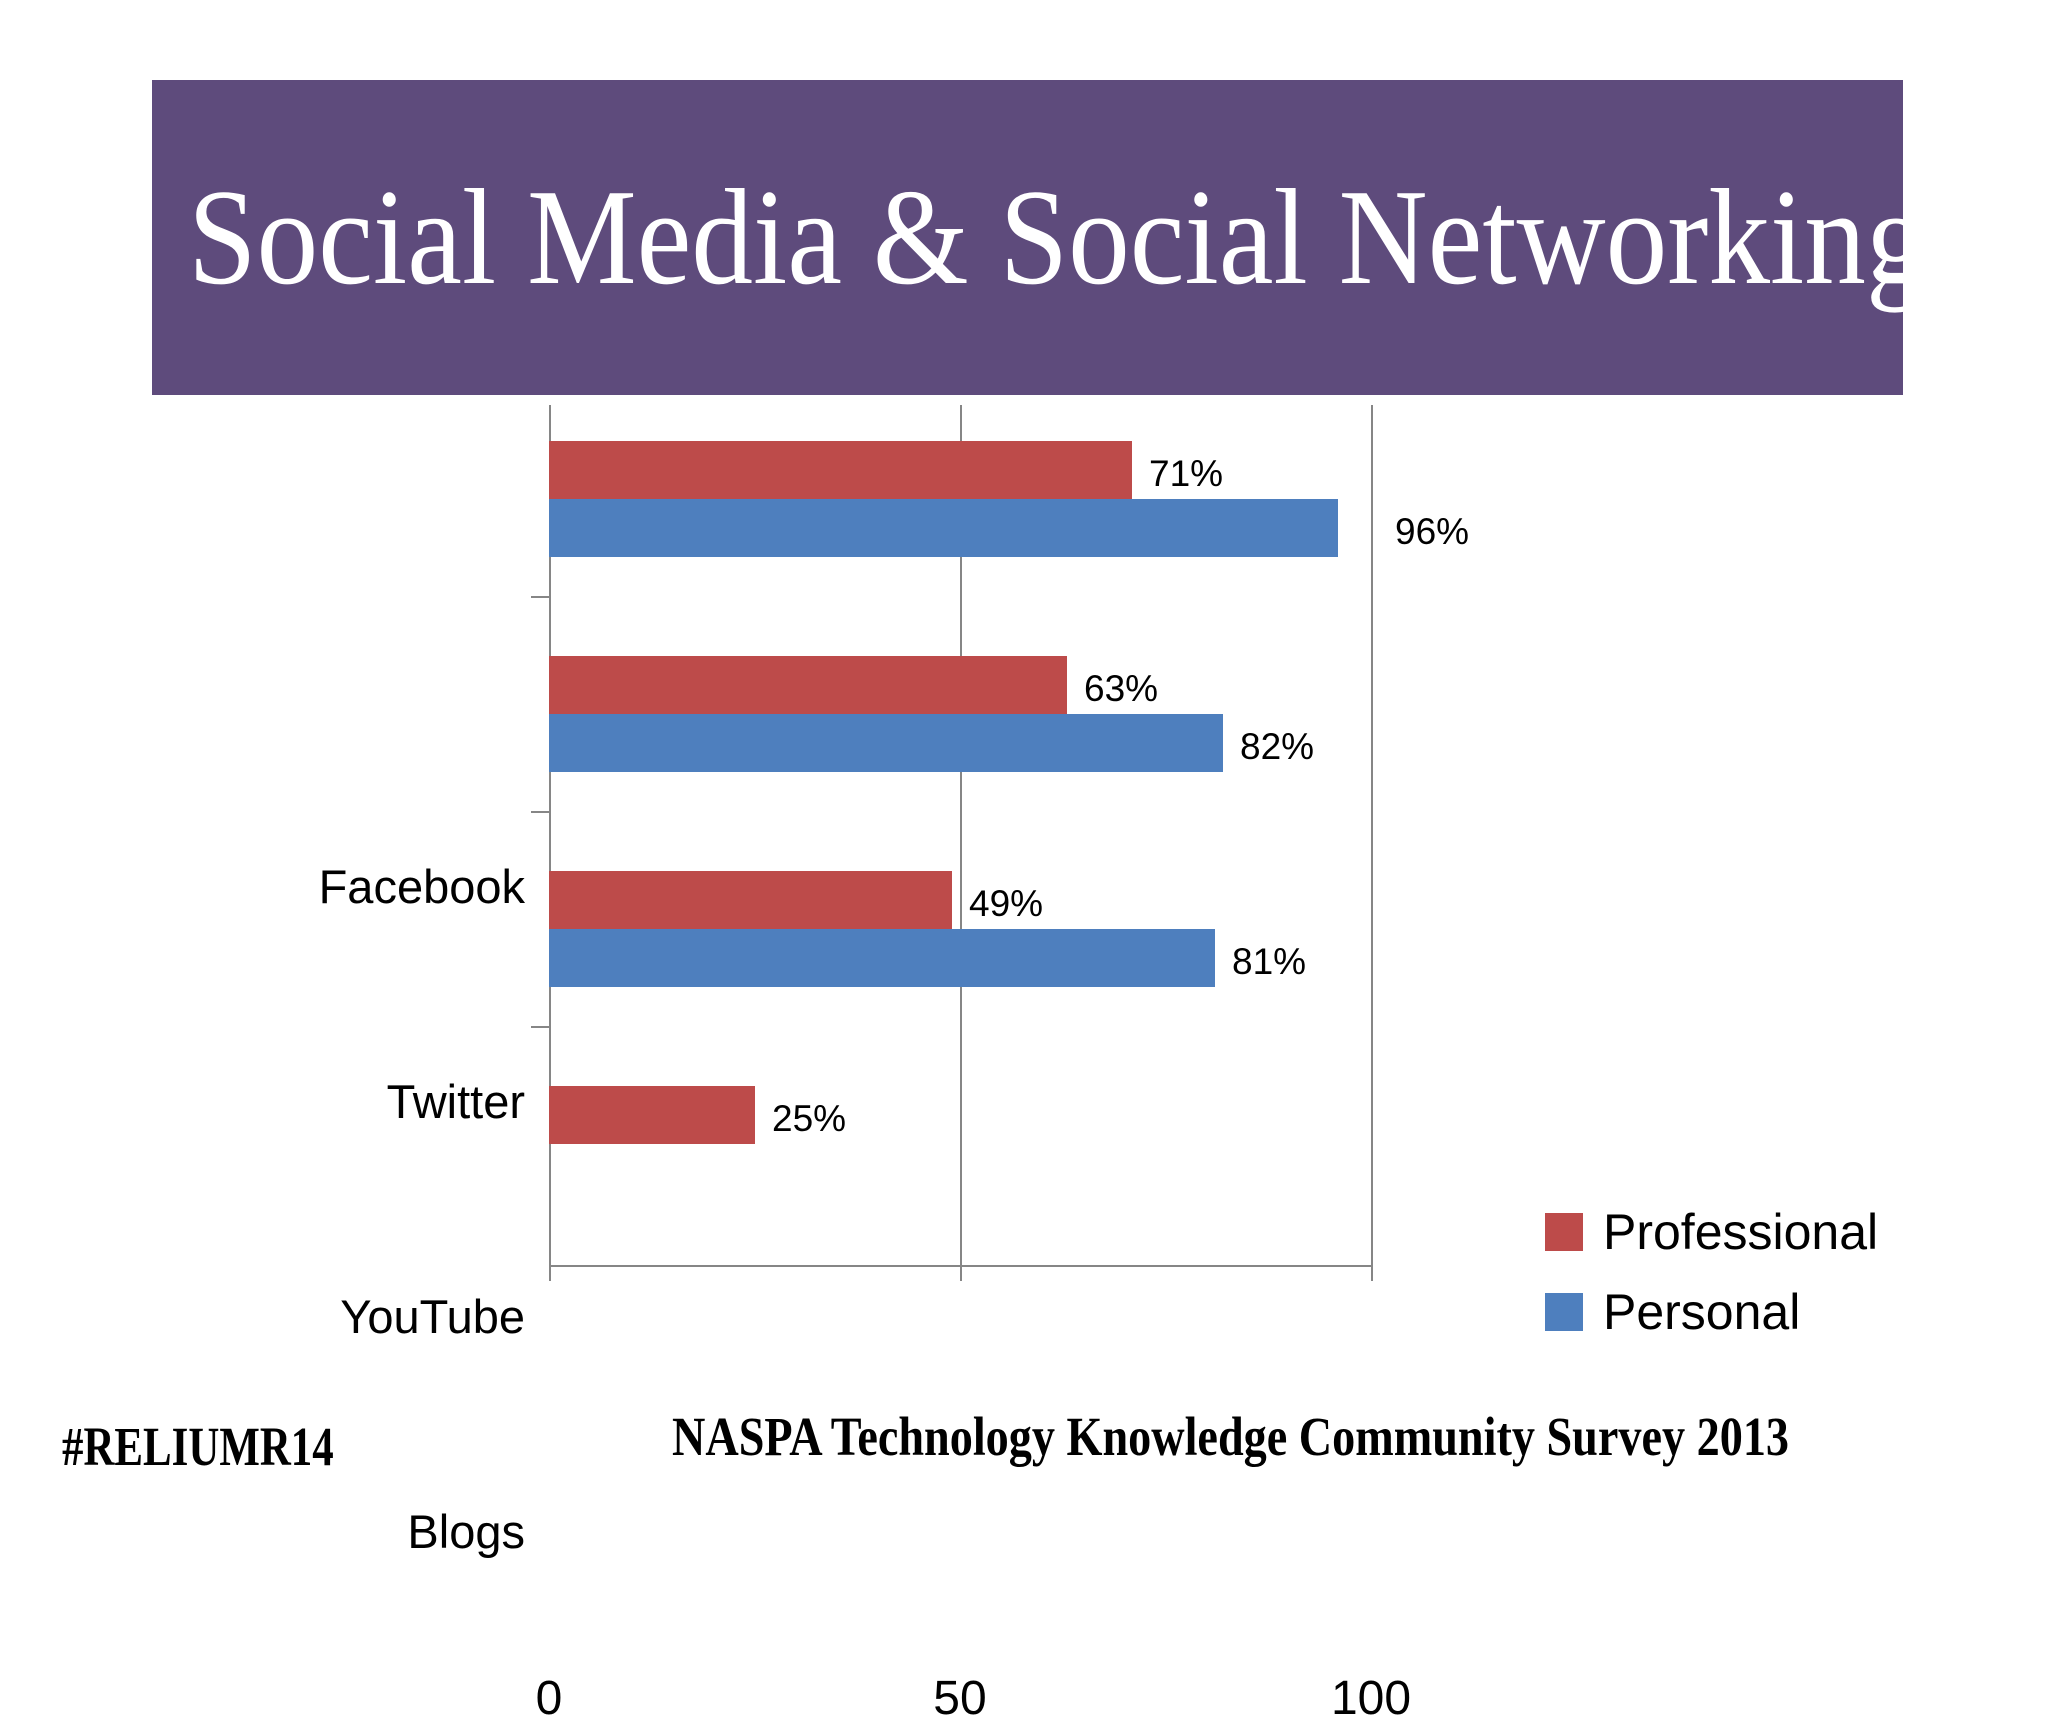 Image resolution: width=2048 pixels, height=1735 pixels. What do you see at coordinates (1269, 961) in the screenshot?
I see `bar-label-youtube-personal: 81%` at bounding box center [1269, 961].